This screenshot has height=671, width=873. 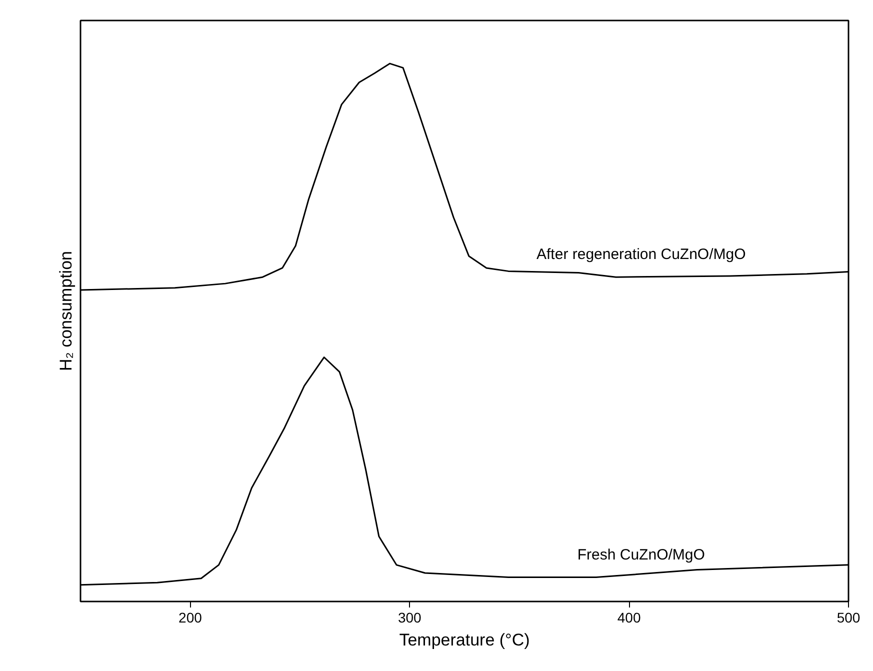 What do you see at coordinates (641, 255) in the screenshot?
I see `series-label: After regeneration CuZnO/MgO` at bounding box center [641, 255].